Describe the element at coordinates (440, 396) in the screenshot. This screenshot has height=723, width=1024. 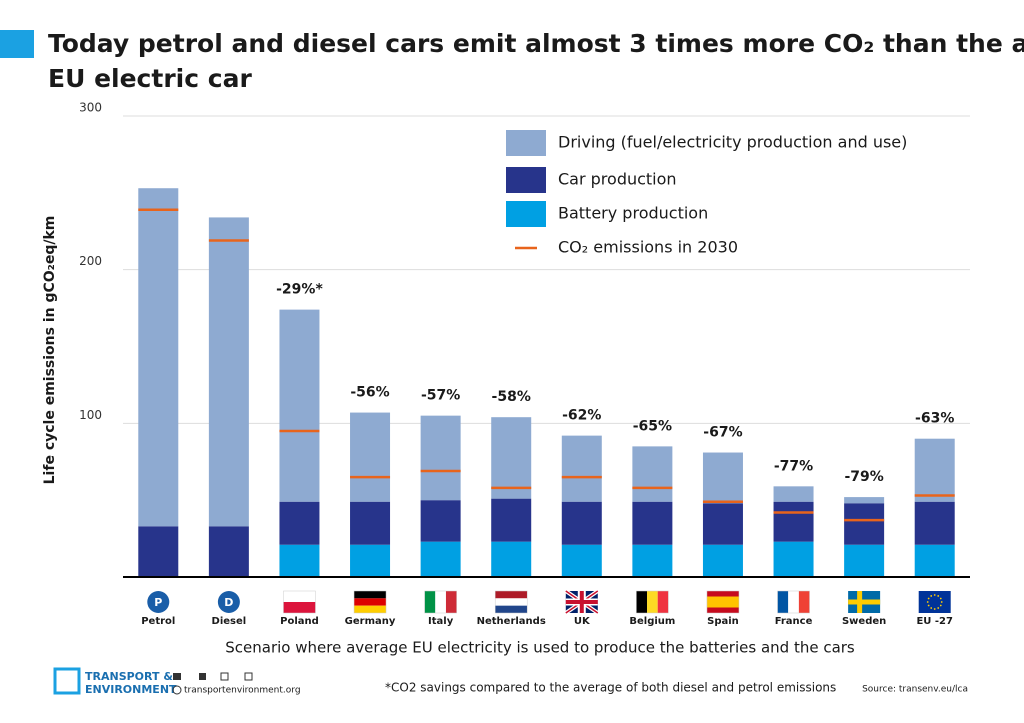
I see `bar-label: -57%` at that location.